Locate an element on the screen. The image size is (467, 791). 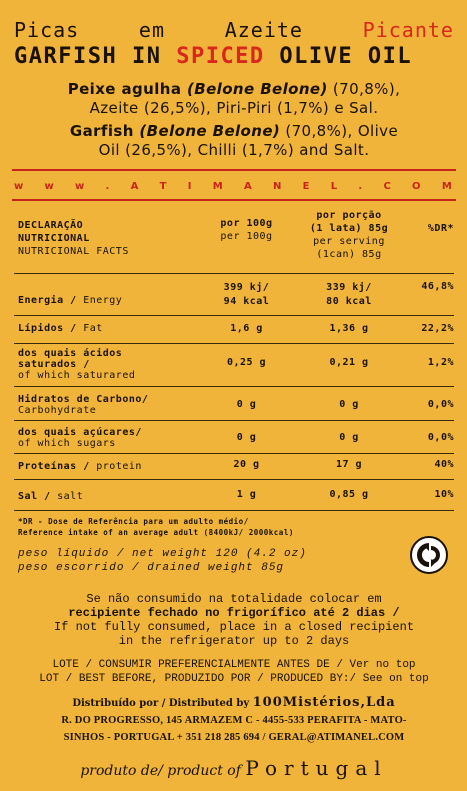
ing-en-pct: (70,8%), Olive is located at coordinates (339, 131).